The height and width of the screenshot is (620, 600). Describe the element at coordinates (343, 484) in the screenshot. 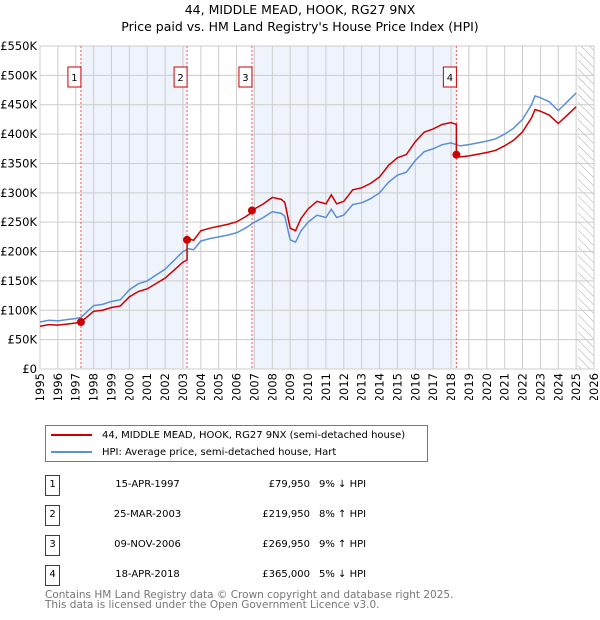

I see `sale-hpi-diff: 9% ↓ HPI` at that location.